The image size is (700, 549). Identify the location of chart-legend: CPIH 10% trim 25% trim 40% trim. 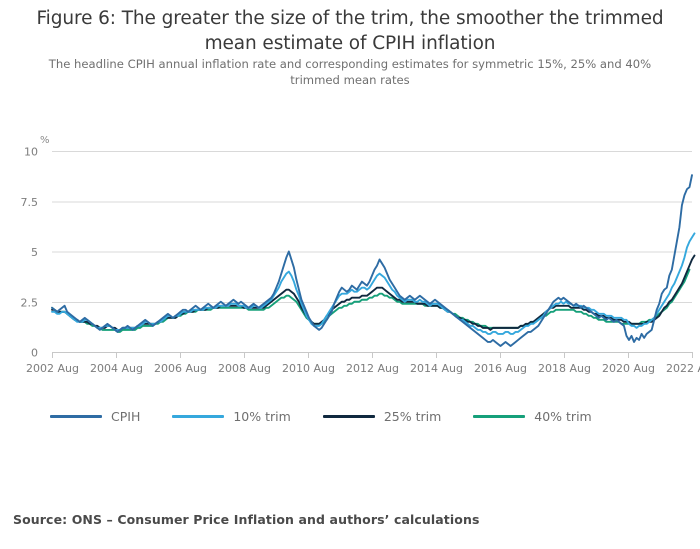
(350, 416).